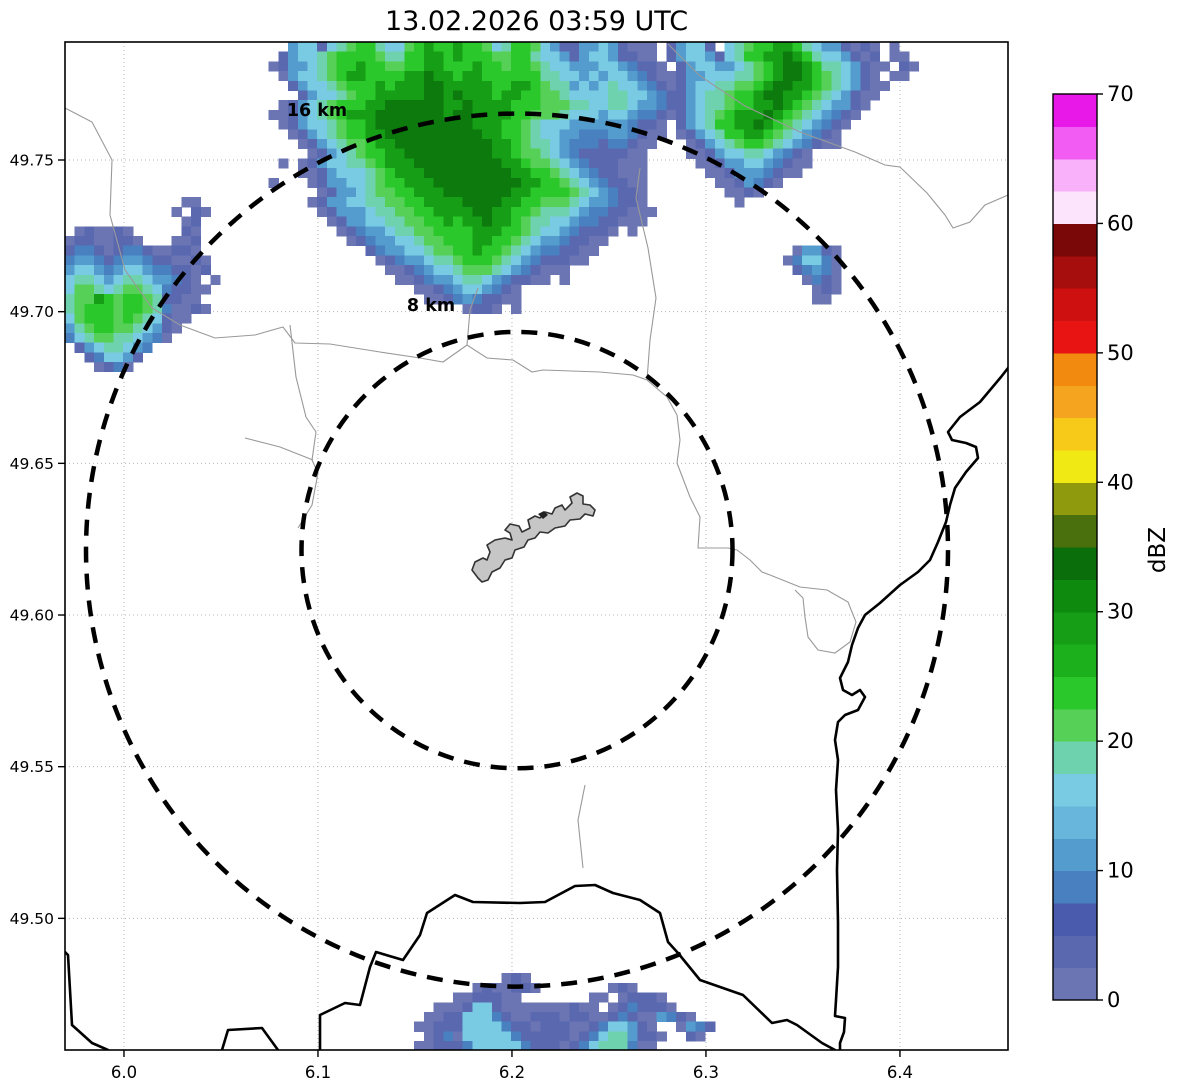 This screenshot has width=1188, height=1084. Describe the element at coordinates (533, 537) in the screenshot. I see `urban-area-polygon` at that location.